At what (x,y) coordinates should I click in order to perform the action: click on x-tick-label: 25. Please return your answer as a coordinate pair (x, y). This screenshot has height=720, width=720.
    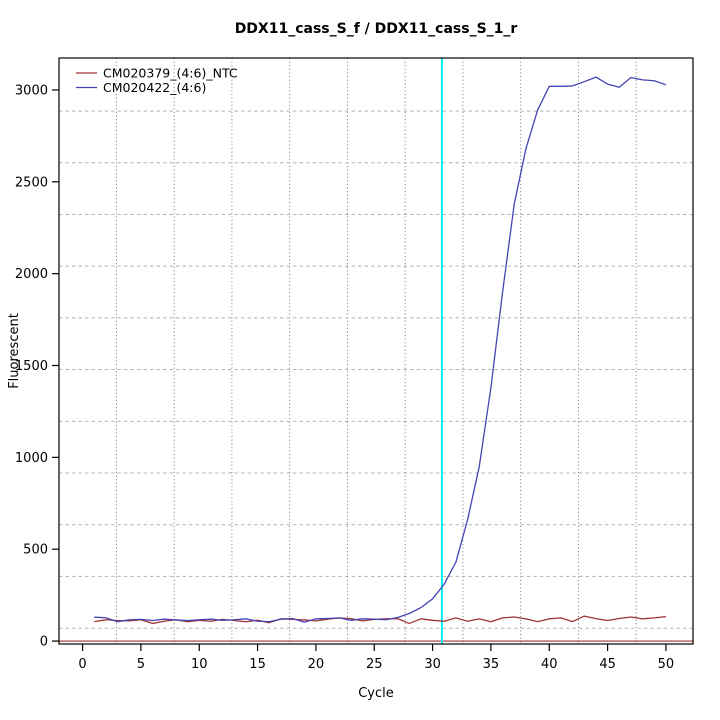
    Looking at the image, I should click on (374, 664).